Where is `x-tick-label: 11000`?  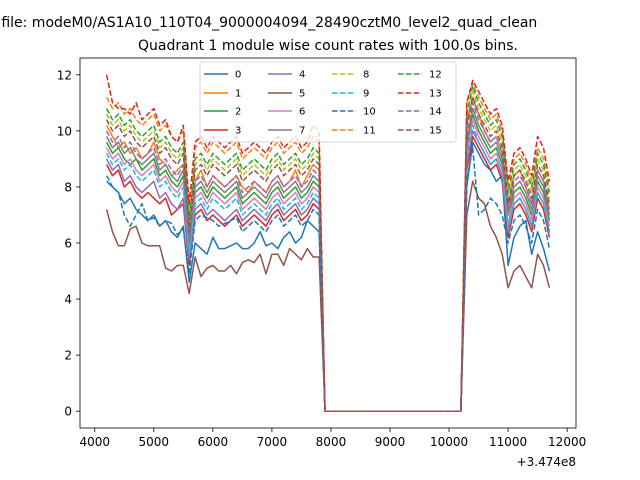 x-tick-label: 11000 is located at coordinates (508, 442).